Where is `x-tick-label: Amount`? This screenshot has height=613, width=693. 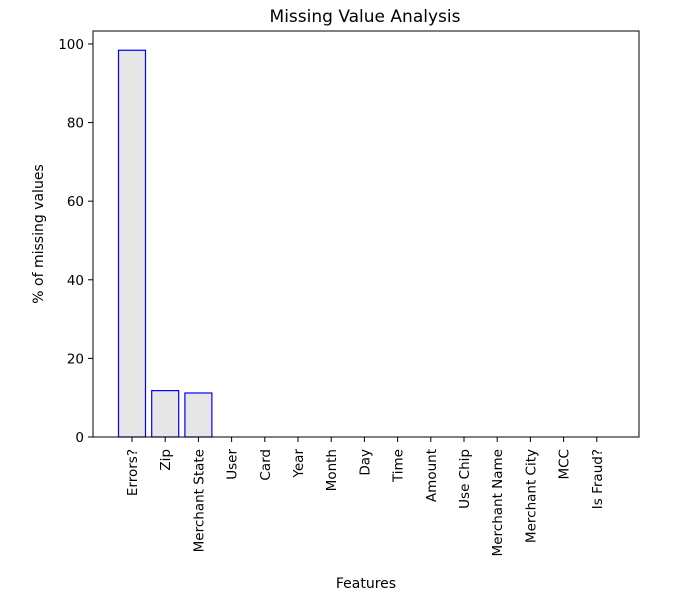 x-tick-label: Amount is located at coordinates (432, 475).